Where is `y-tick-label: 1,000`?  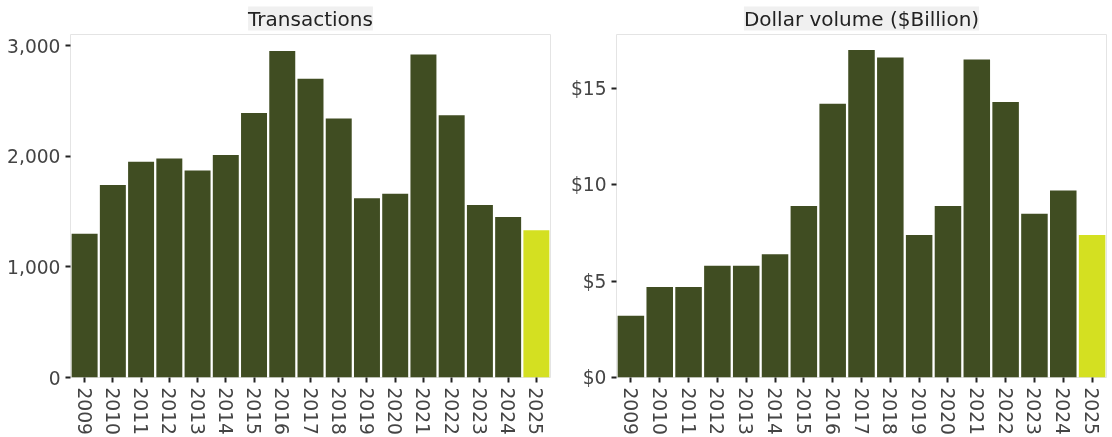
y-tick-label: 1,000 is located at coordinates (34, 267).